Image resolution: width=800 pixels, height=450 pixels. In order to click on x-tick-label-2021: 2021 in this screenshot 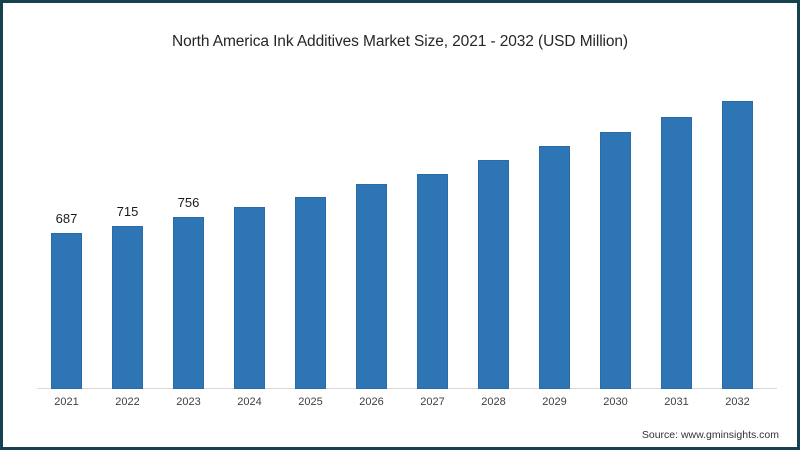, I will do `click(66, 402)`.